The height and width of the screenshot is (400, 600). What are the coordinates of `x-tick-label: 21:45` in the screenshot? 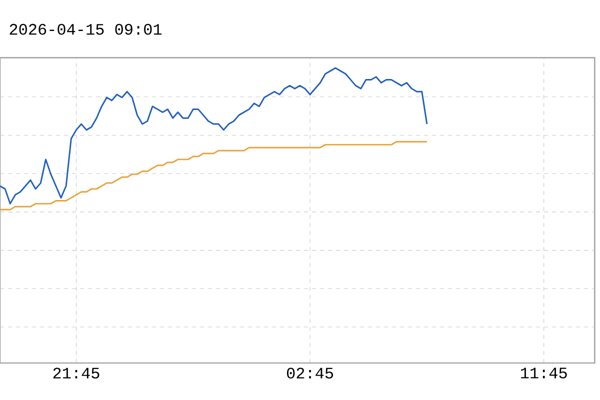 It's located at (76, 373).